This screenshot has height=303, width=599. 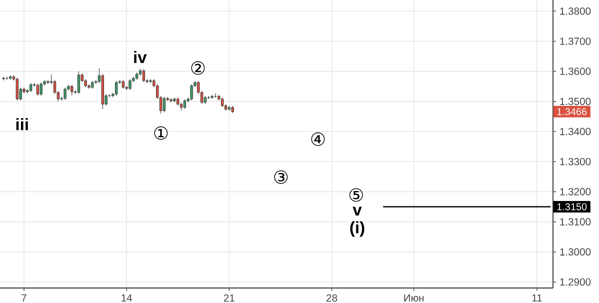 I want to click on y-tick-label: 1.3200, so click(x=575, y=192).